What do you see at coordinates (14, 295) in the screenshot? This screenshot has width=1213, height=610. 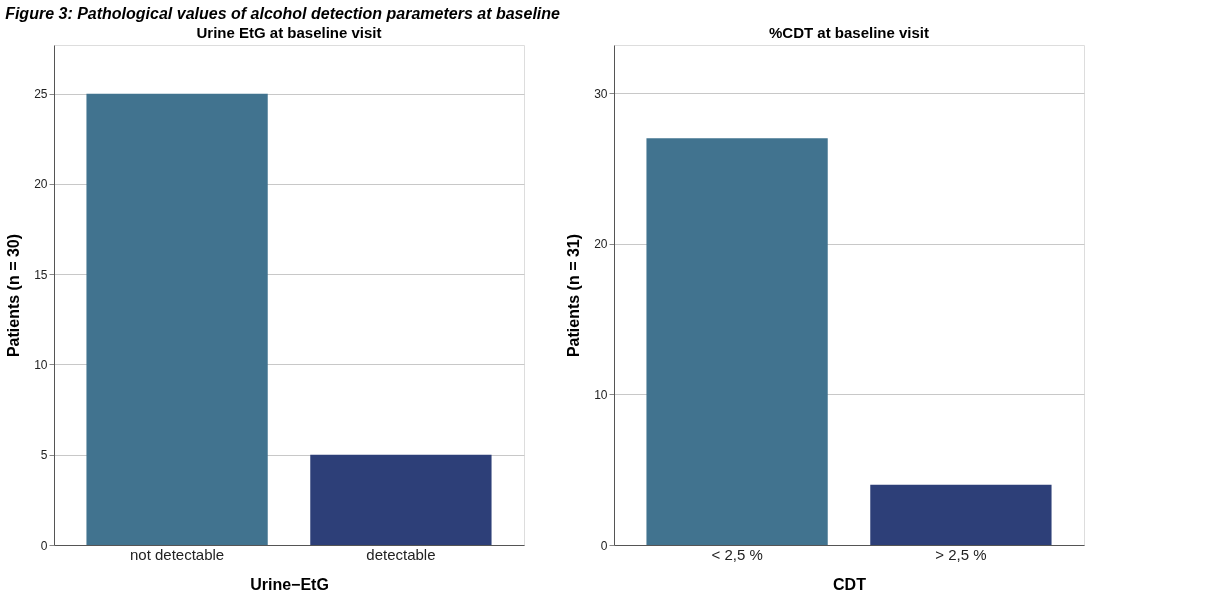 I see `y-axis-title: Patients (n = 30)` at bounding box center [14, 295].